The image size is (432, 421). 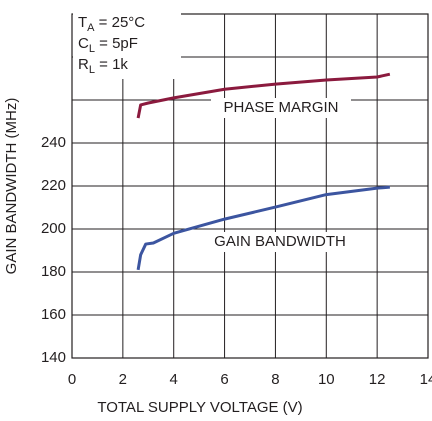 What do you see at coordinates (123, 379) in the screenshot?
I see `x-tick-label: 2` at bounding box center [123, 379].